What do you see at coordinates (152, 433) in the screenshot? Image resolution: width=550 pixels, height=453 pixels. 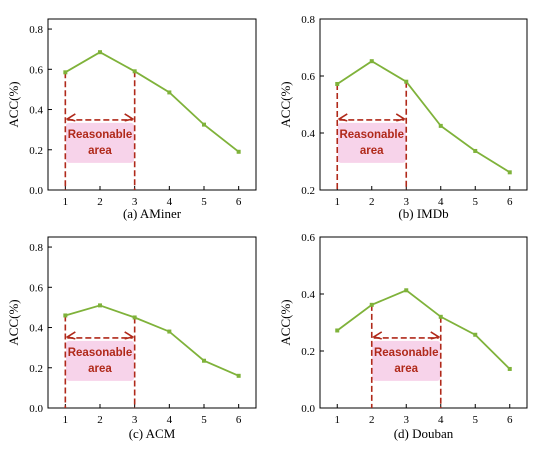 I see `chart-caption: (c) ACM` at bounding box center [152, 433].